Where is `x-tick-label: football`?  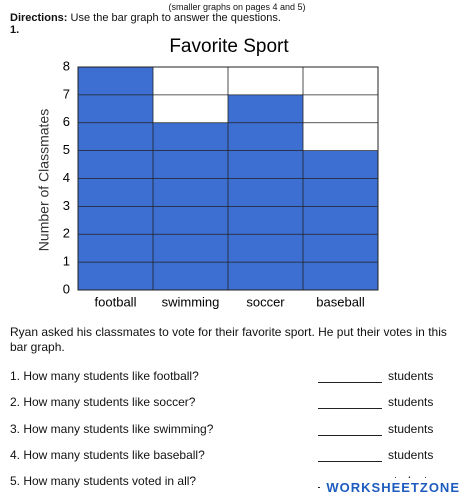 x-tick-label: football is located at coordinates (116, 301).